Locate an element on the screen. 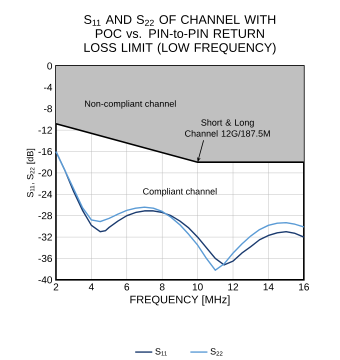 This screenshot has height=360, width=340. y-tick-label: -32 is located at coordinates (45, 237).